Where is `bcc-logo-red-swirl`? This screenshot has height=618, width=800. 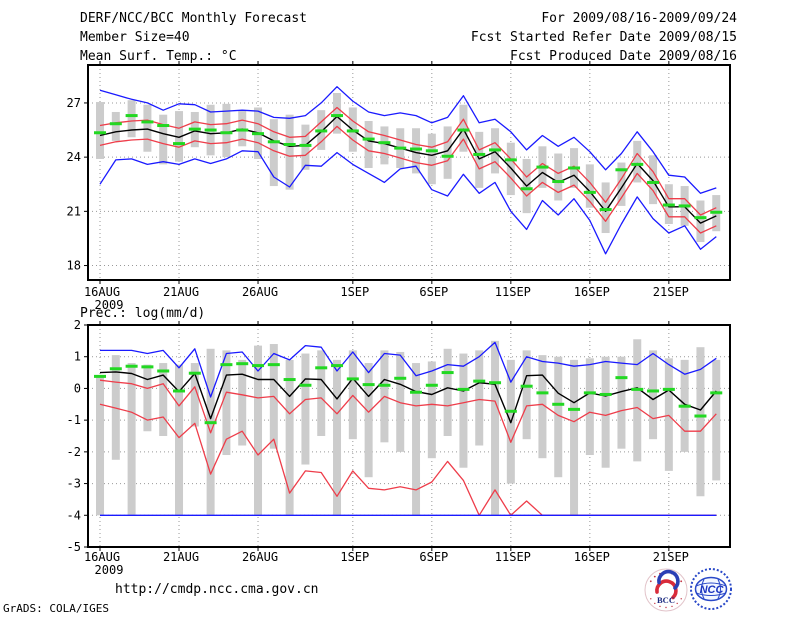 bcc-logo-red-swirl is located at coordinates (666, 589).